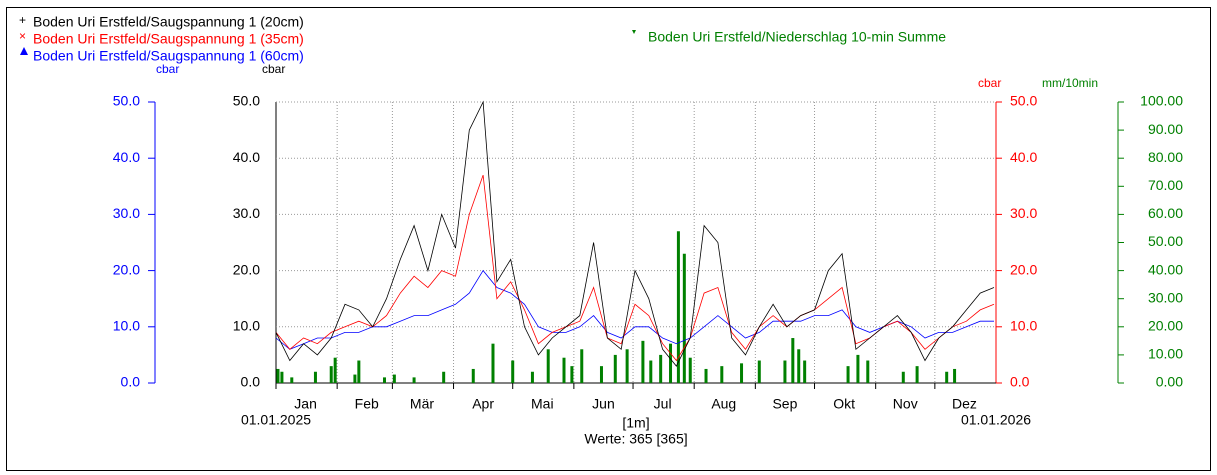 Image resolution: width=1217 pixels, height=475 pixels. Describe the element at coordinates (1165, 326) in the screenshot. I see `y2-tick-label: 20.00` at that location.